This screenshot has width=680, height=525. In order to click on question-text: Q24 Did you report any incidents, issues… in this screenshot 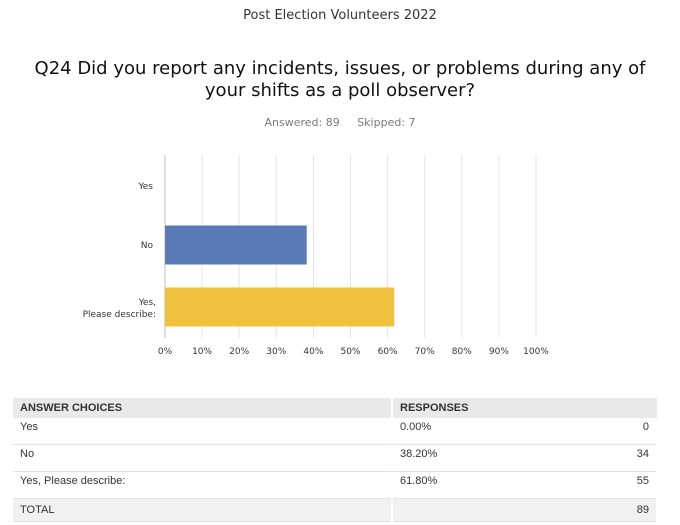, I will do `click(340, 79)`.